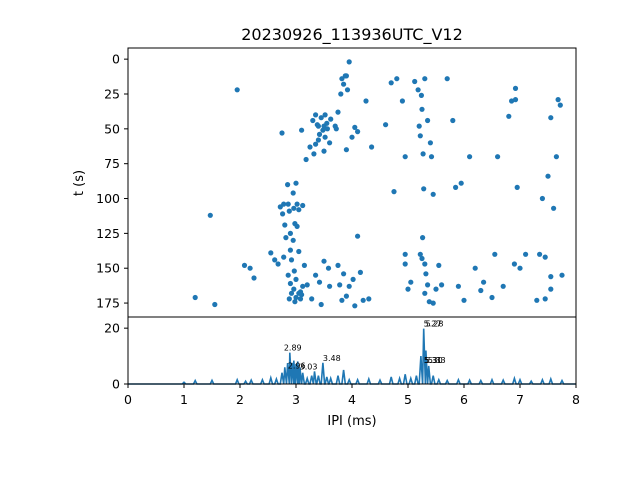  Describe the element at coordinates (108, 303) in the screenshot. I see `y-tick-label: 175` at that location.